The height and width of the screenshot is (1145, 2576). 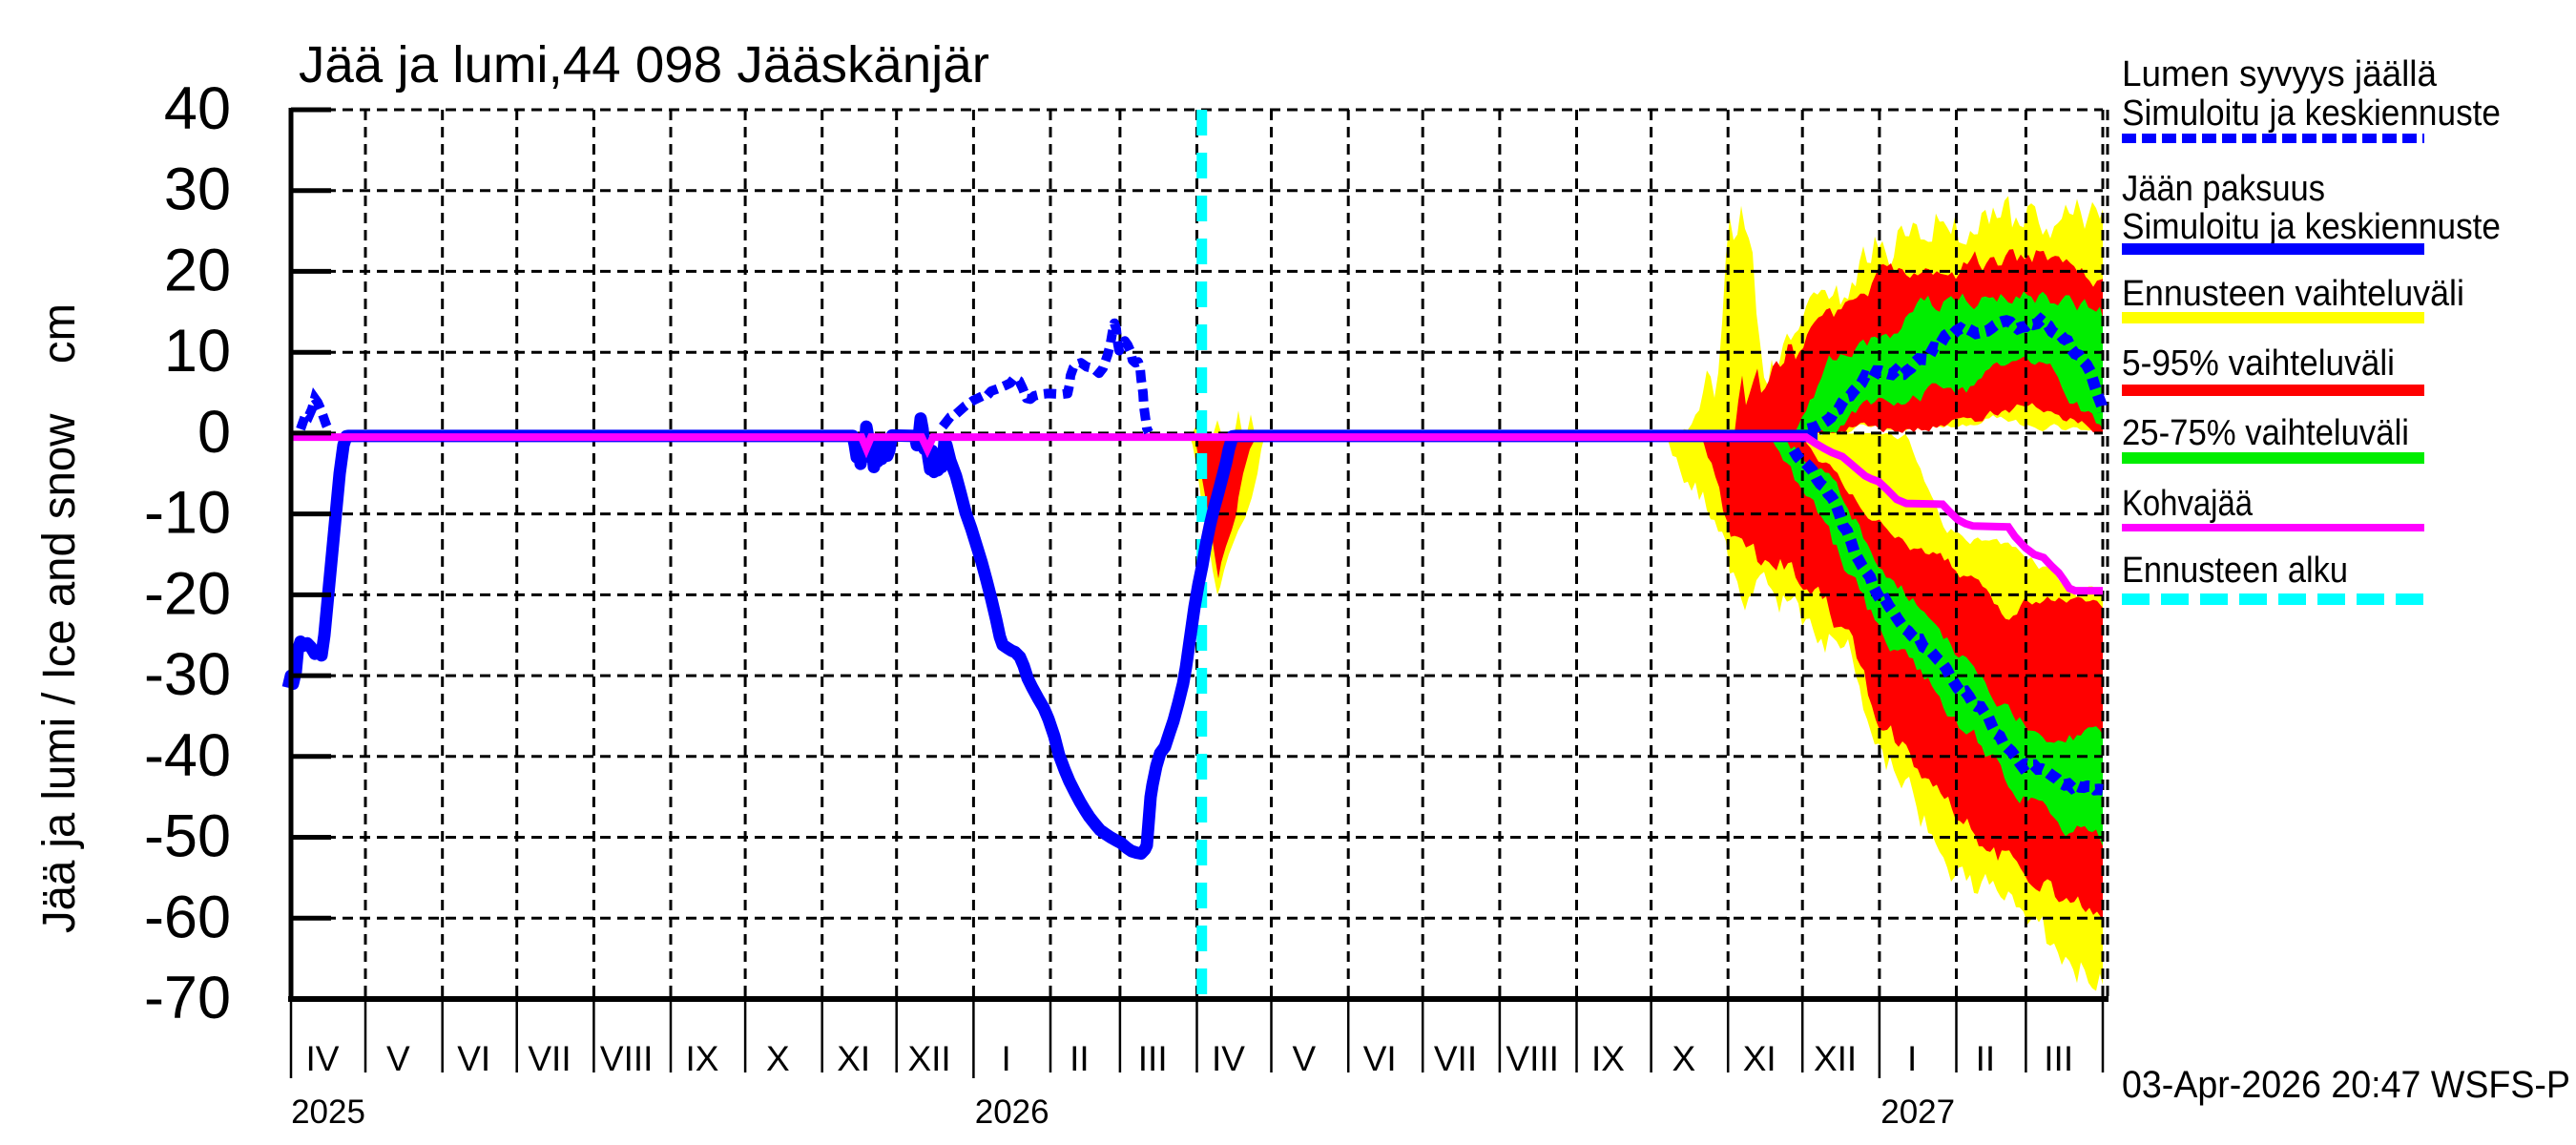 I want to click on svg-text:Jää ja lumi / Ice and snow: Jää ja lumi / Ice and snow cm, so click(x=59, y=618).